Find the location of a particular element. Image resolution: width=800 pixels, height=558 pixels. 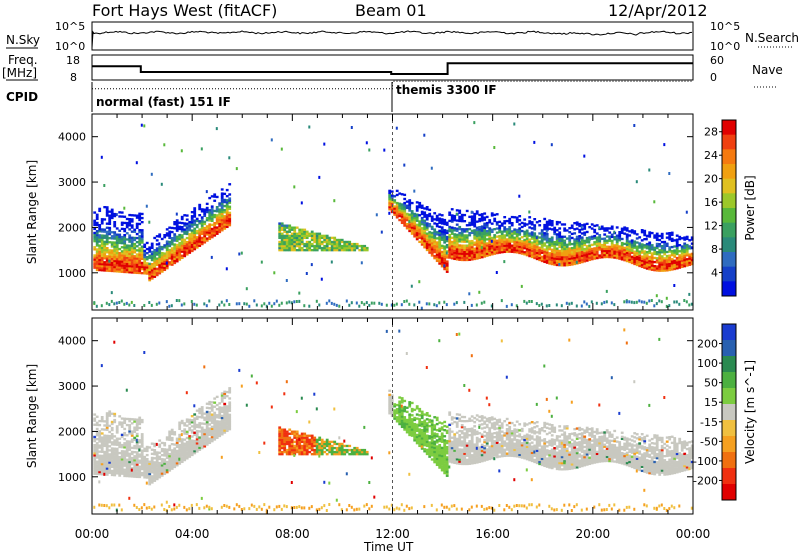

noise-right-tick-top: 10^5 is located at coordinates (725, 26).